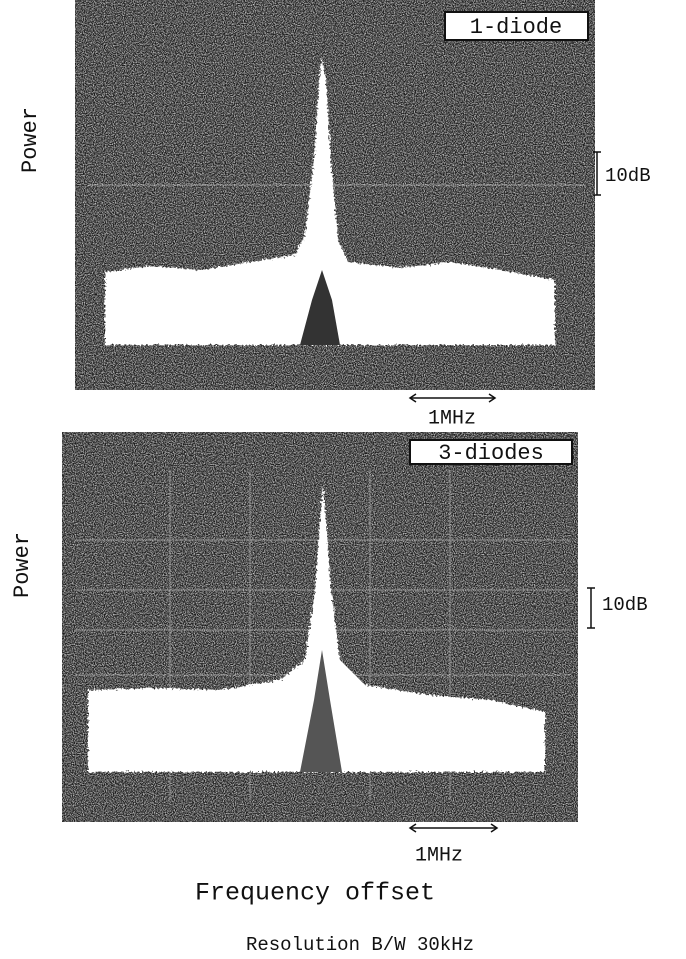  What do you see at coordinates (360, 945) in the screenshot?
I see `note: Resolution B/W 30kHz` at bounding box center [360, 945].